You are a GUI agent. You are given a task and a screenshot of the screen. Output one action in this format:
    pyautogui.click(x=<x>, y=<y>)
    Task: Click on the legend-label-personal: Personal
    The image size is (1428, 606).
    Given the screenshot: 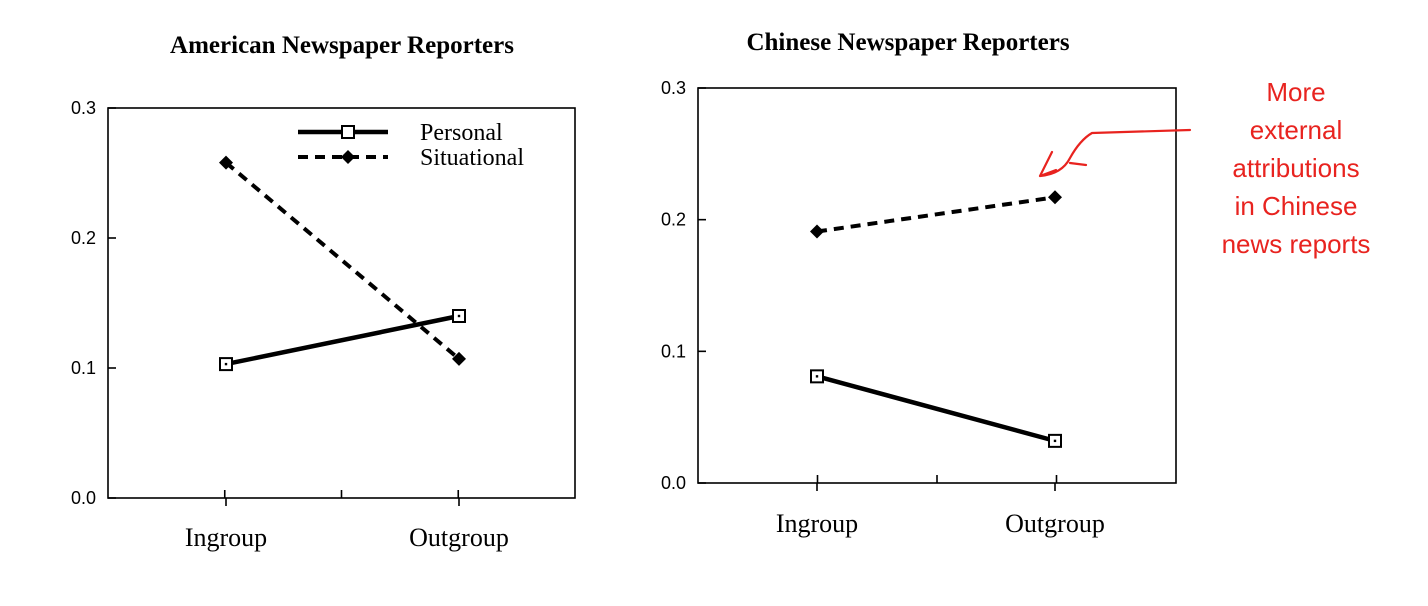 What is the action you would take?
    pyautogui.click(x=461, y=133)
    